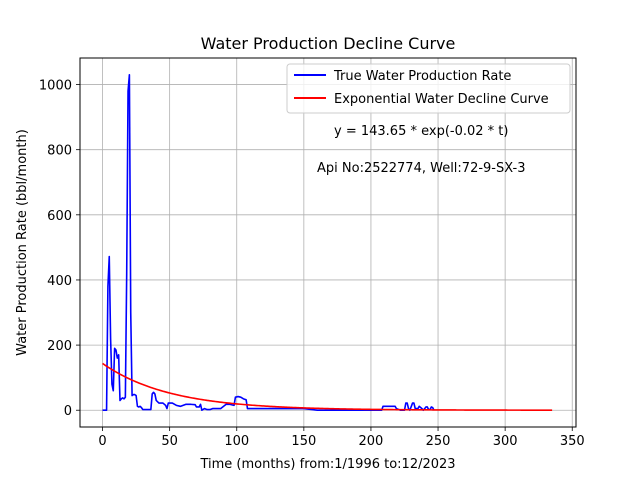 This screenshot has height=480, width=640. What do you see at coordinates (441, 99) in the screenshot?
I see `legend-label-exponential-fit: Exponential Water Decline Curve` at bounding box center [441, 99].